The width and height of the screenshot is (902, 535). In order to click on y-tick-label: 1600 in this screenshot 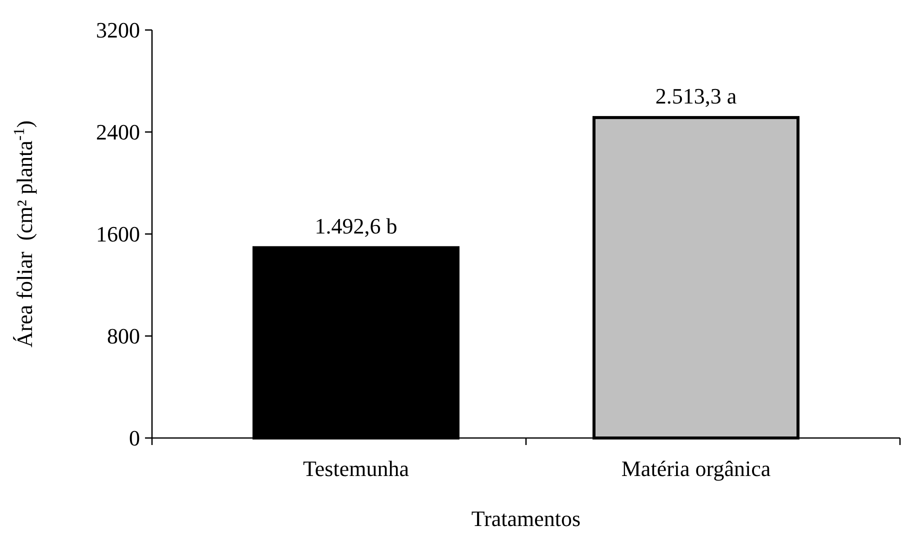, I will do `click(118, 234)`.